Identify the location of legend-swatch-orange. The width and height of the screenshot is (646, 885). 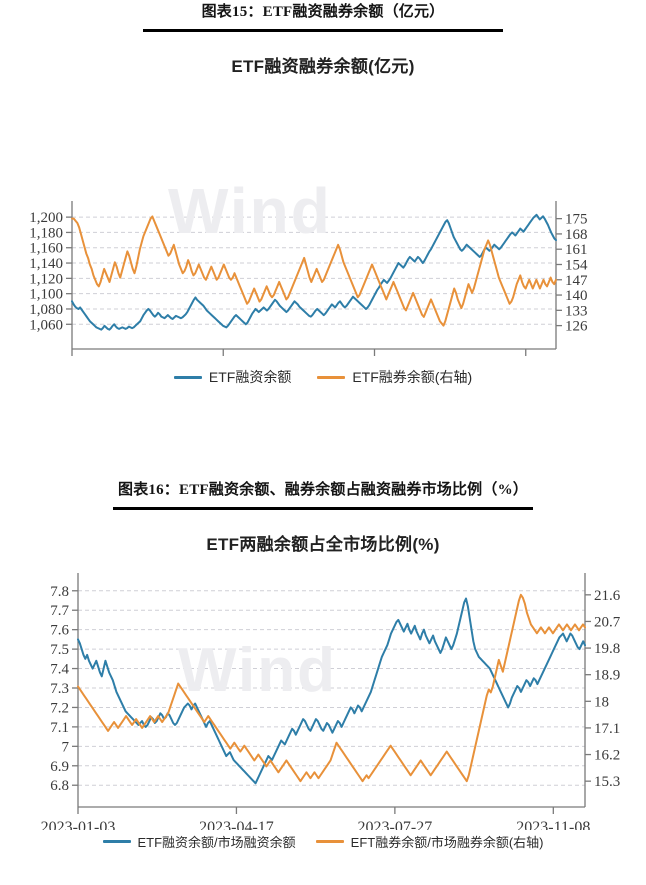
(331, 377).